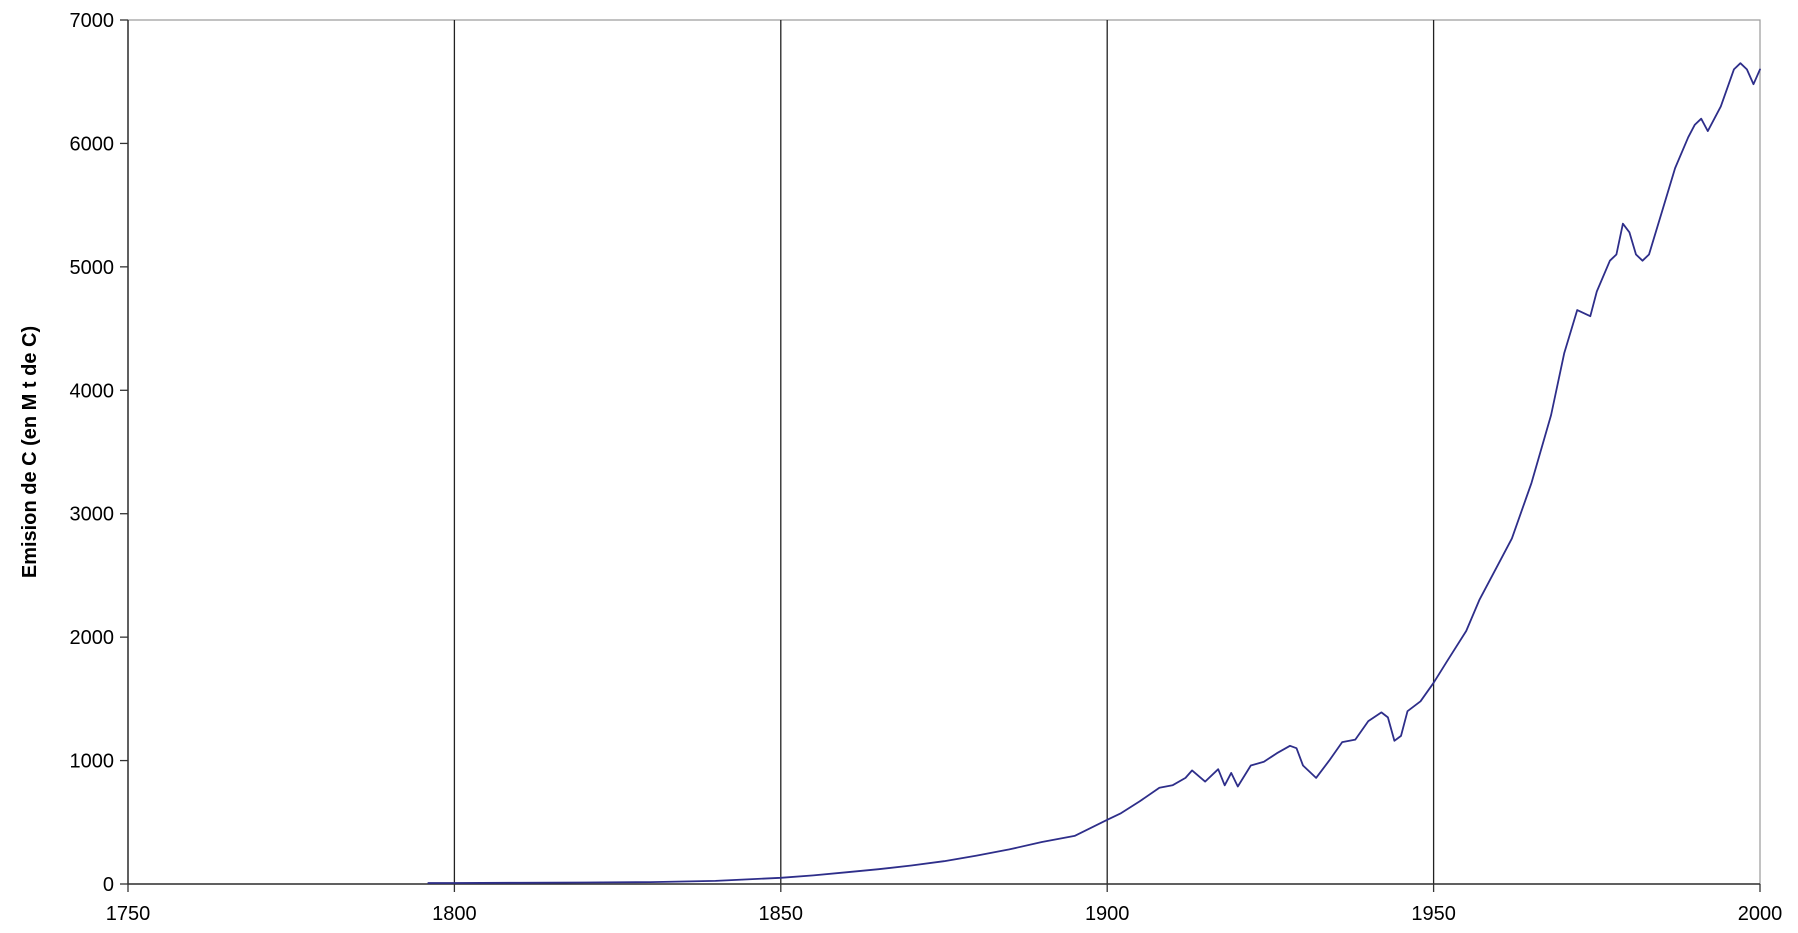 The height and width of the screenshot is (933, 1798). I want to click on x-tick-labels: 1750 1800 1850 1900 1950 2000, so click(944, 914).